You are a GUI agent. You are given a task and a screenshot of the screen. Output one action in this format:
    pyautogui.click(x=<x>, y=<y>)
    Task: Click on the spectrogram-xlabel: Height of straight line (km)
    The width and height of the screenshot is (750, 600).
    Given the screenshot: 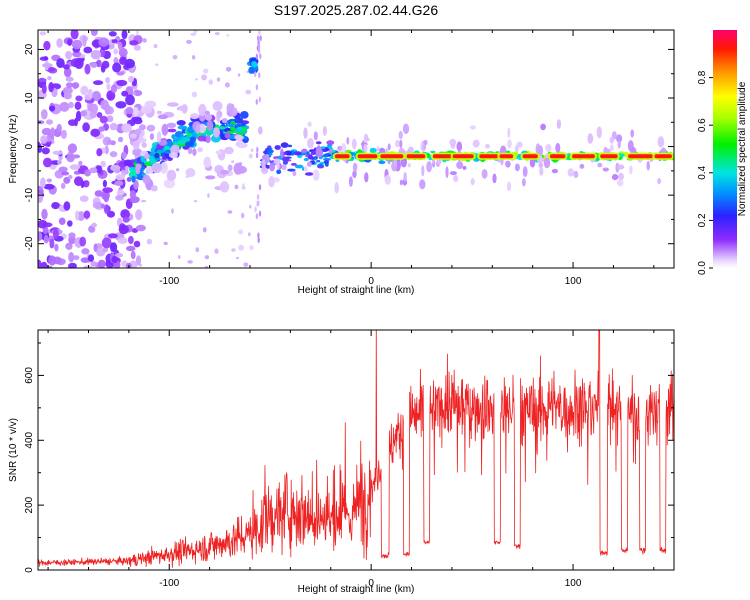 What is the action you would take?
    pyautogui.click(x=356, y=290)
    